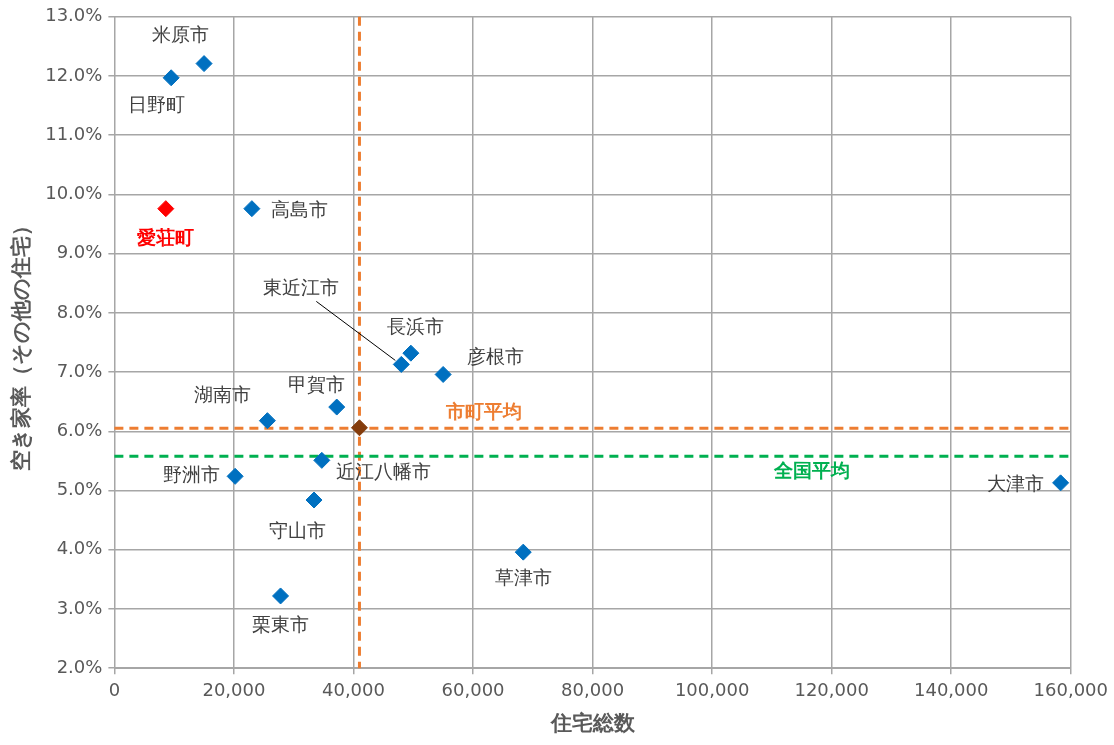 This screenshot has height=745, width=1114. Describe the element at coordinates (74, 133) in the screenshot. I see `y-tick-label: 11.0%` at that location.